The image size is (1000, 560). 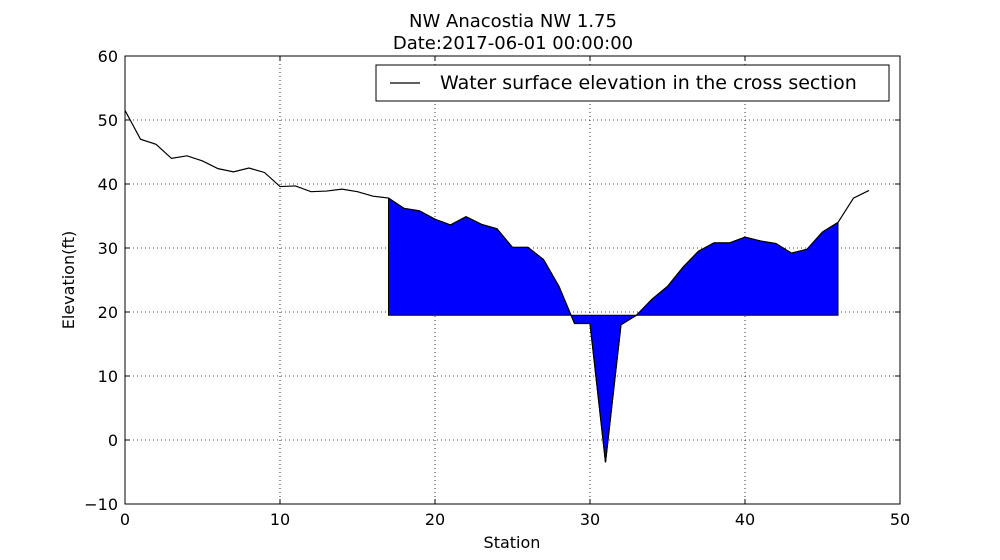 I want to click on legend-box, so click(x=632, y=83).